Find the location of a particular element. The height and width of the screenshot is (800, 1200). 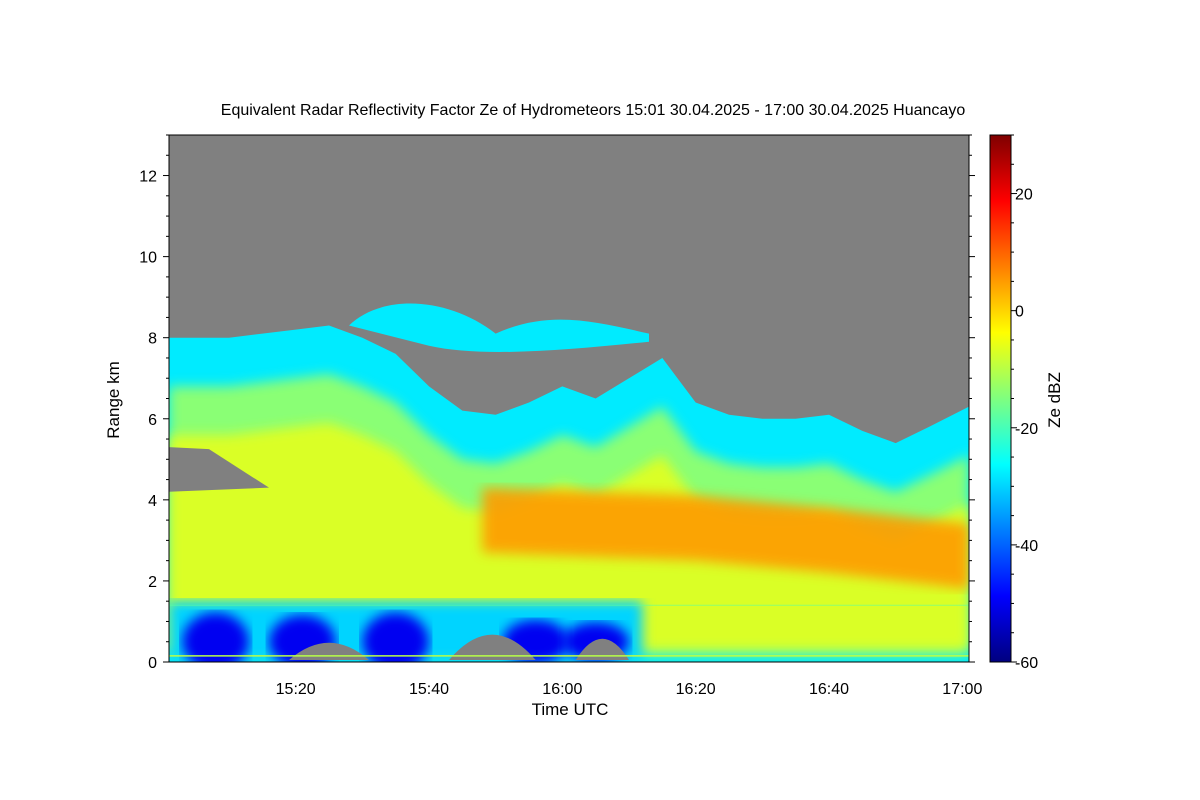

x-tick-label: 16:00 is located at coordinates (562, 689).